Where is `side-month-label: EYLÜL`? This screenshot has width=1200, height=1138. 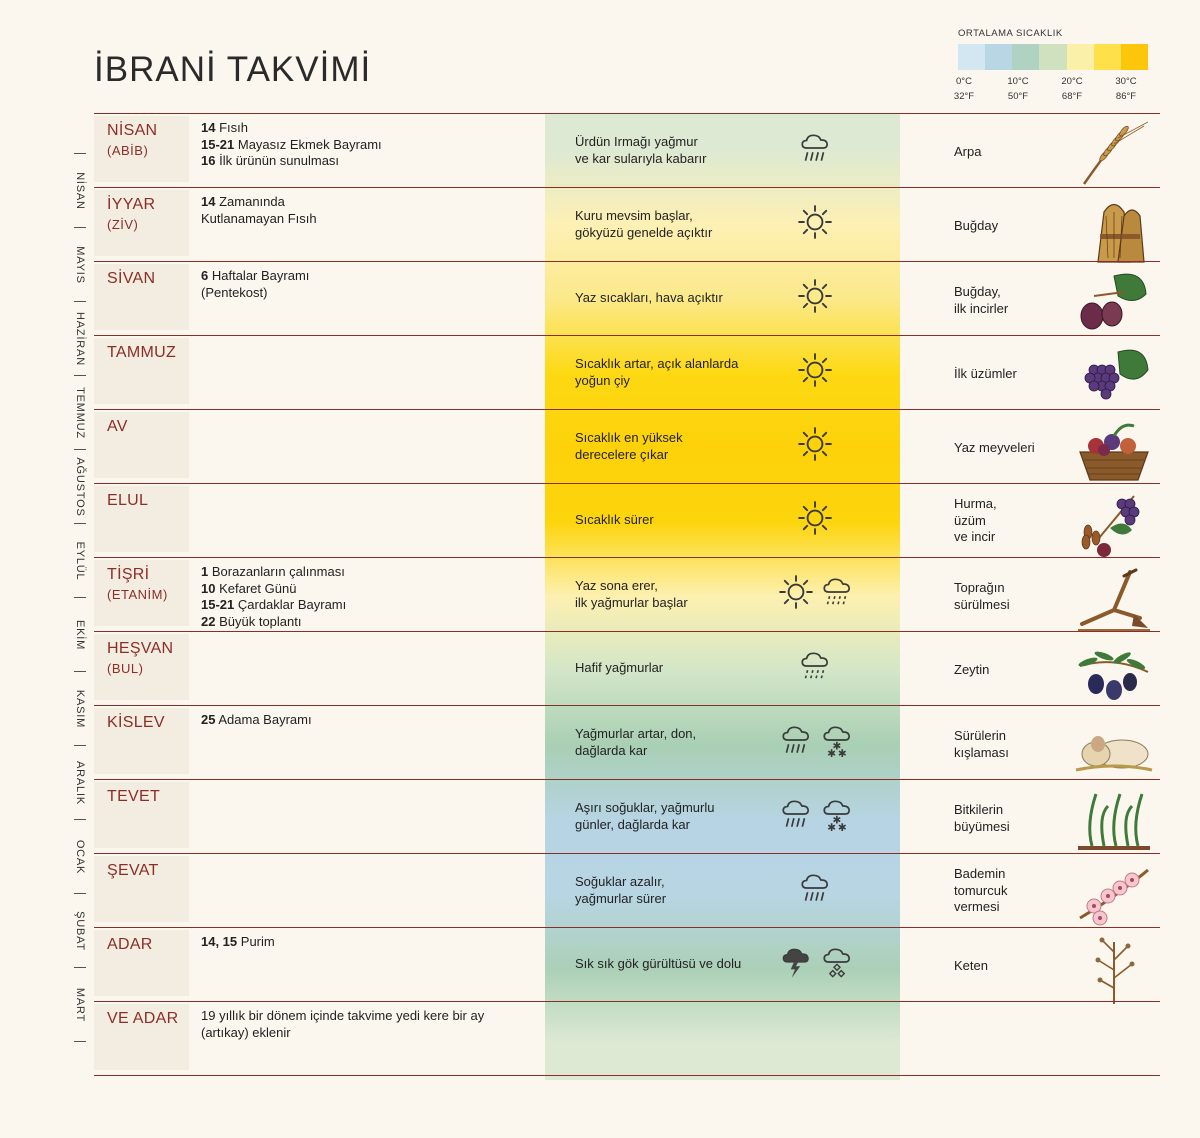 side-month-label: EYLÜL is located at coordinates (80, 561).